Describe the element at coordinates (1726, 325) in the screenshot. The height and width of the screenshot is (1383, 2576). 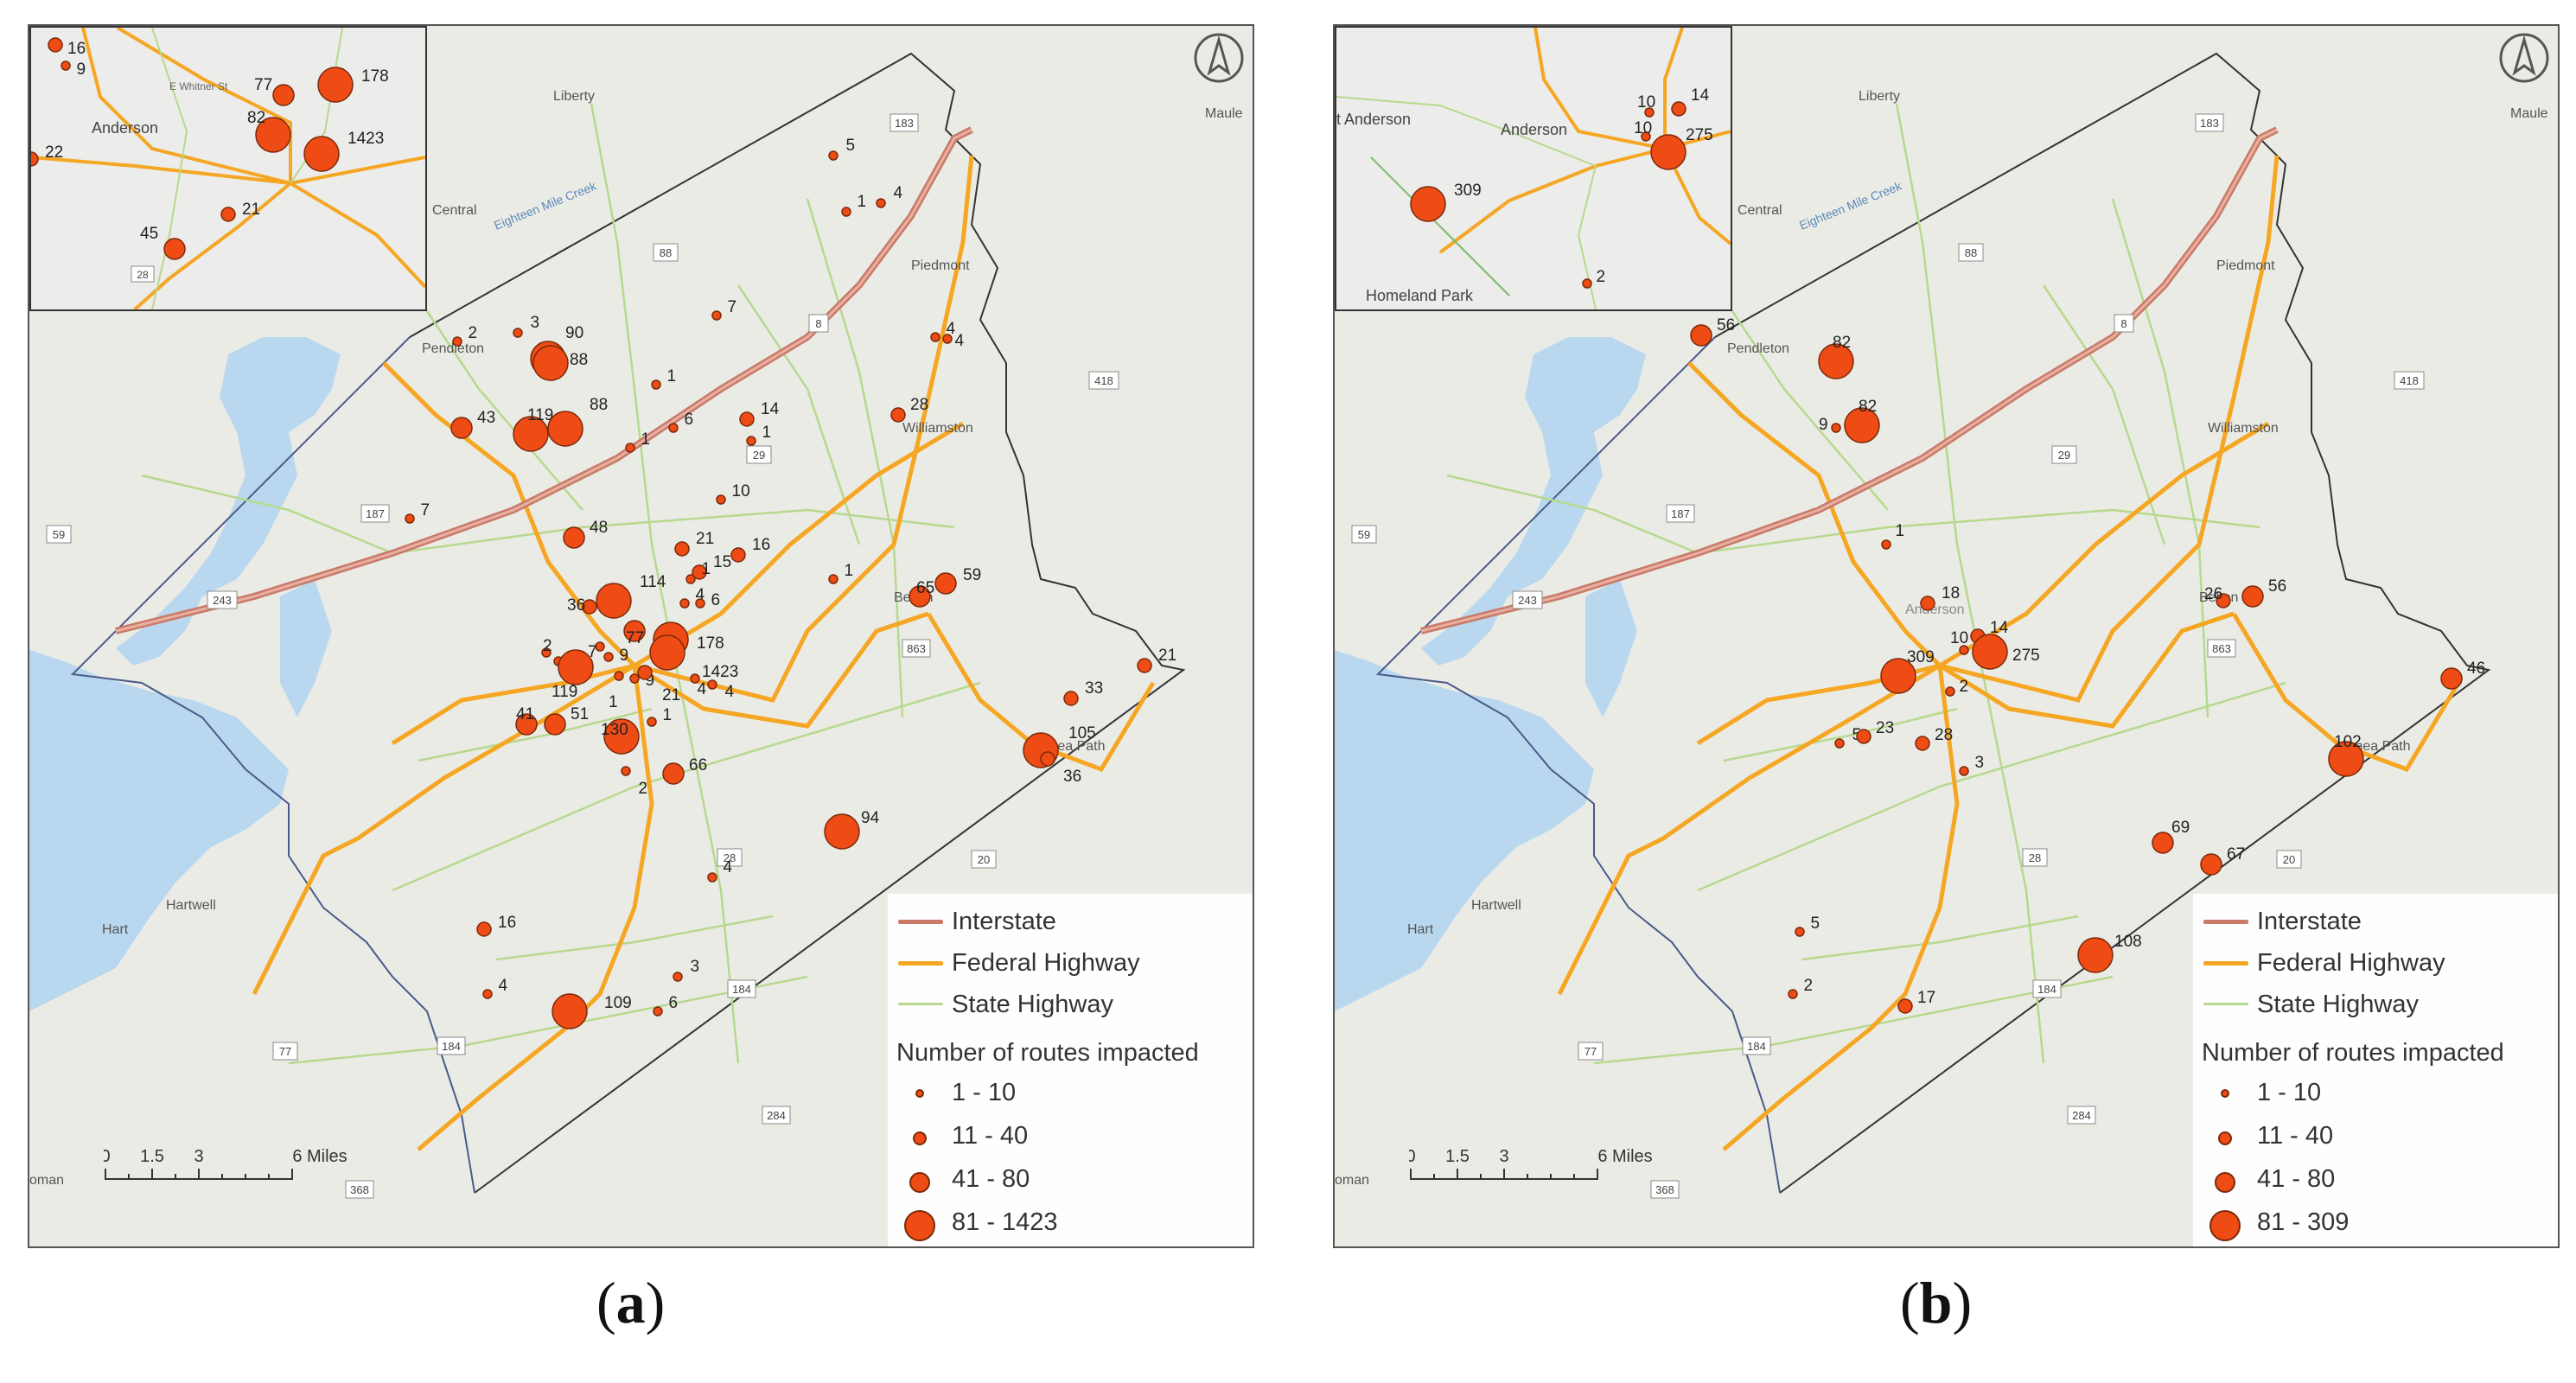
I see `map-b-point-label-0: 56` at that location.